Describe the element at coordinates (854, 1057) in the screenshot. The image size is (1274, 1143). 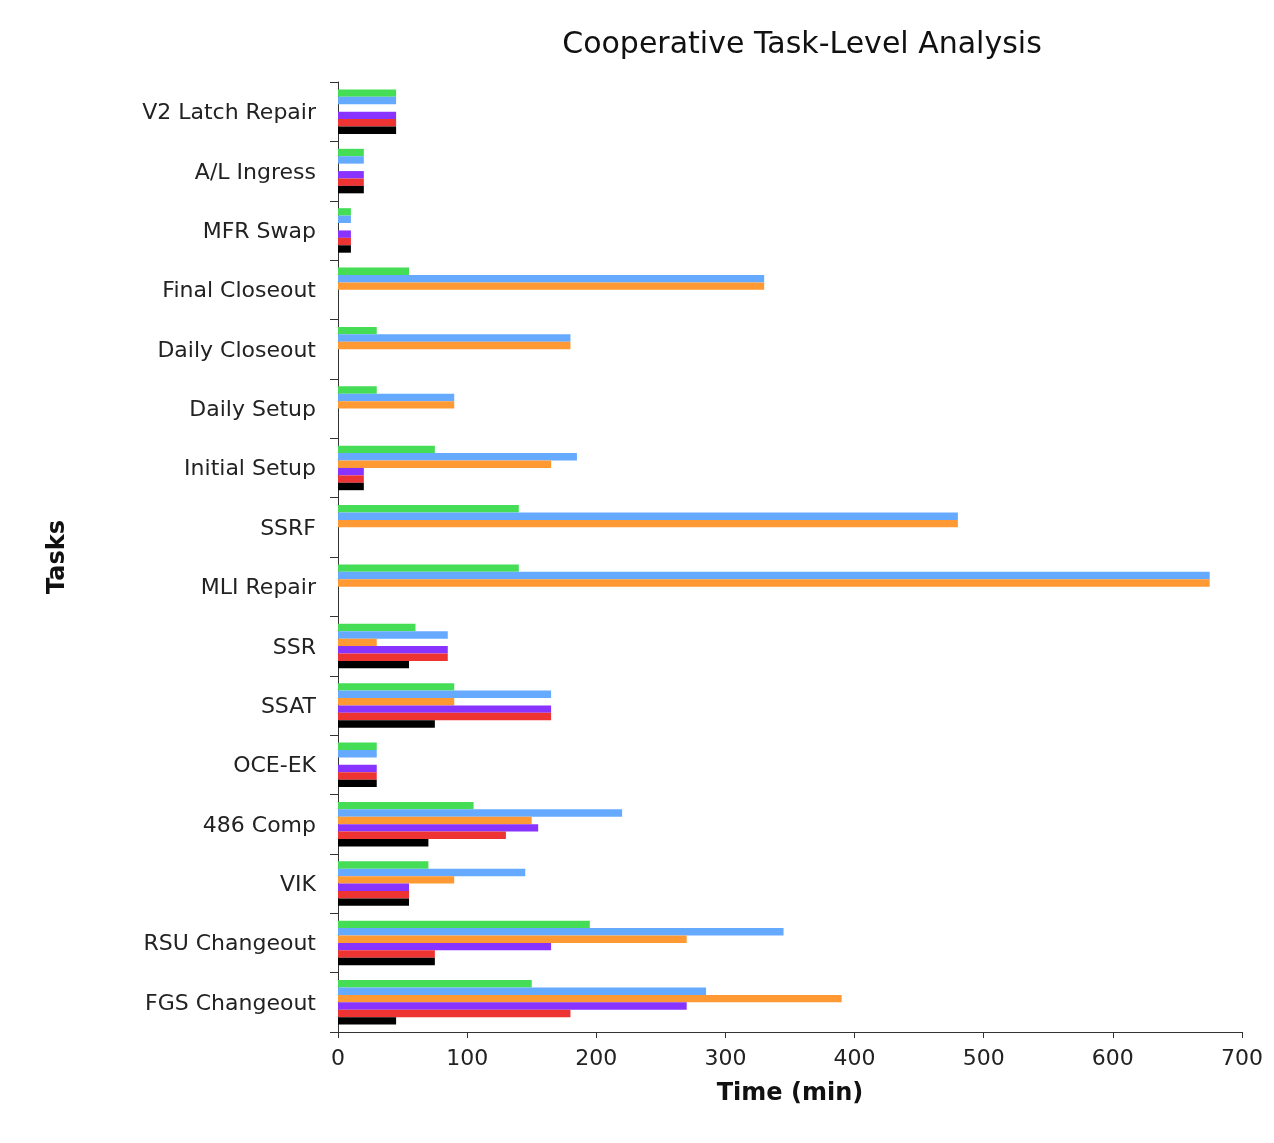
I see `x-tick-label: 400` at that location.